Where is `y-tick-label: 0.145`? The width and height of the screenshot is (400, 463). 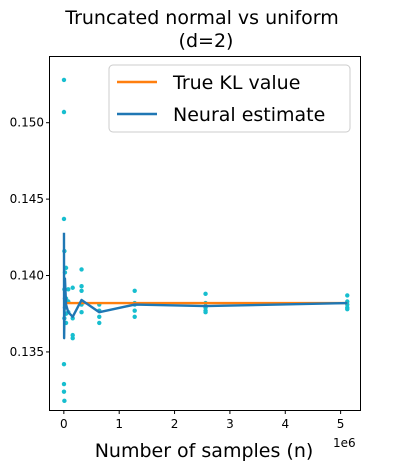
y-tick-label: 0.145 is located at coordinates (27, 199).